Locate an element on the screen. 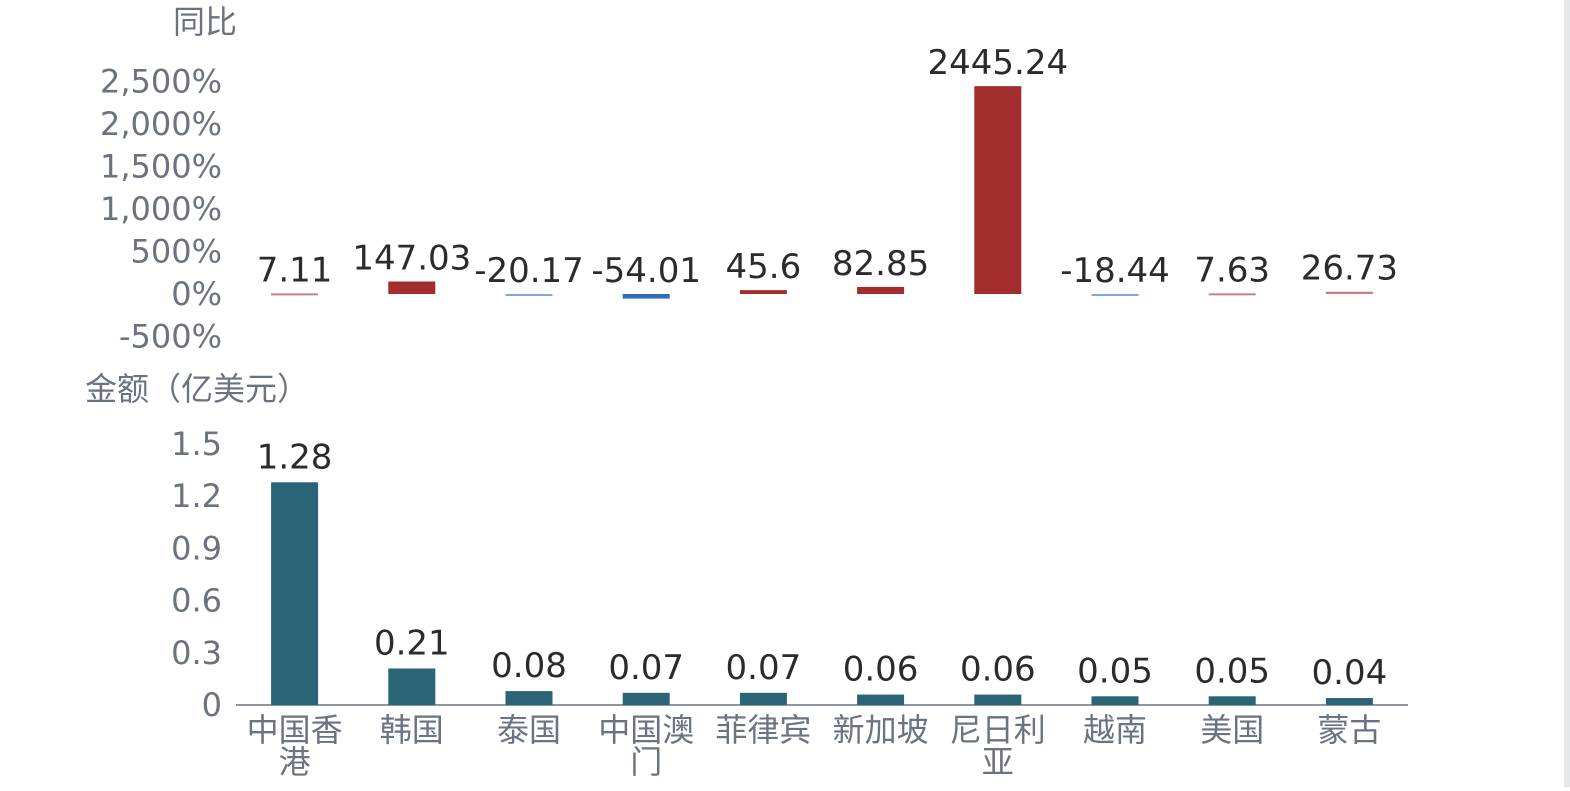 This screenshot has height=791, width=1570. category-label: 尼日利 is located at coordinates (998, 730).